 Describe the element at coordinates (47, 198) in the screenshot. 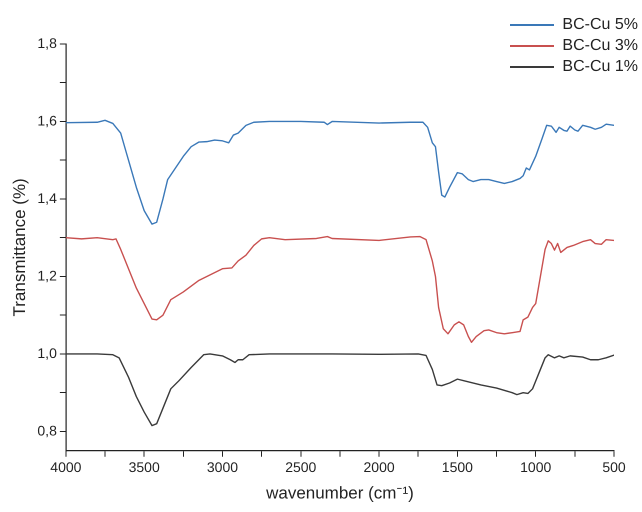

I see `y-tick-label: 1,4` at that location.